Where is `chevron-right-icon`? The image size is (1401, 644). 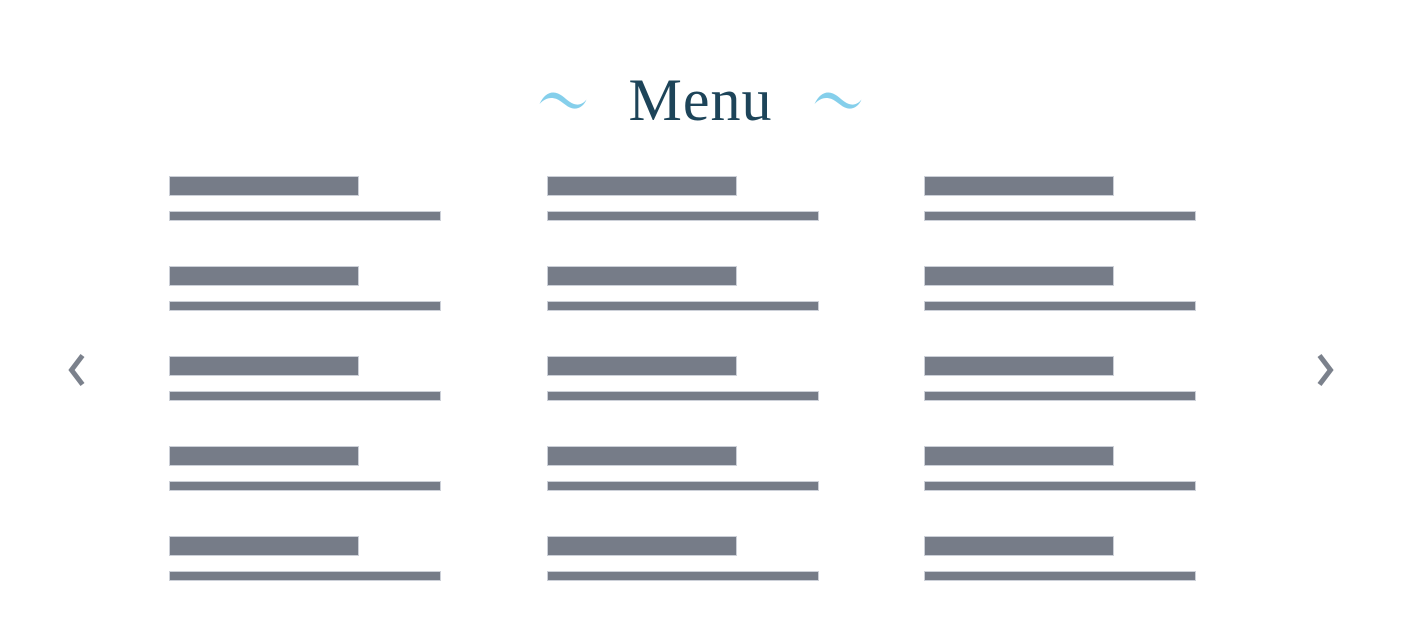
chevron-right-icon is located at coordinates (1325, 370).